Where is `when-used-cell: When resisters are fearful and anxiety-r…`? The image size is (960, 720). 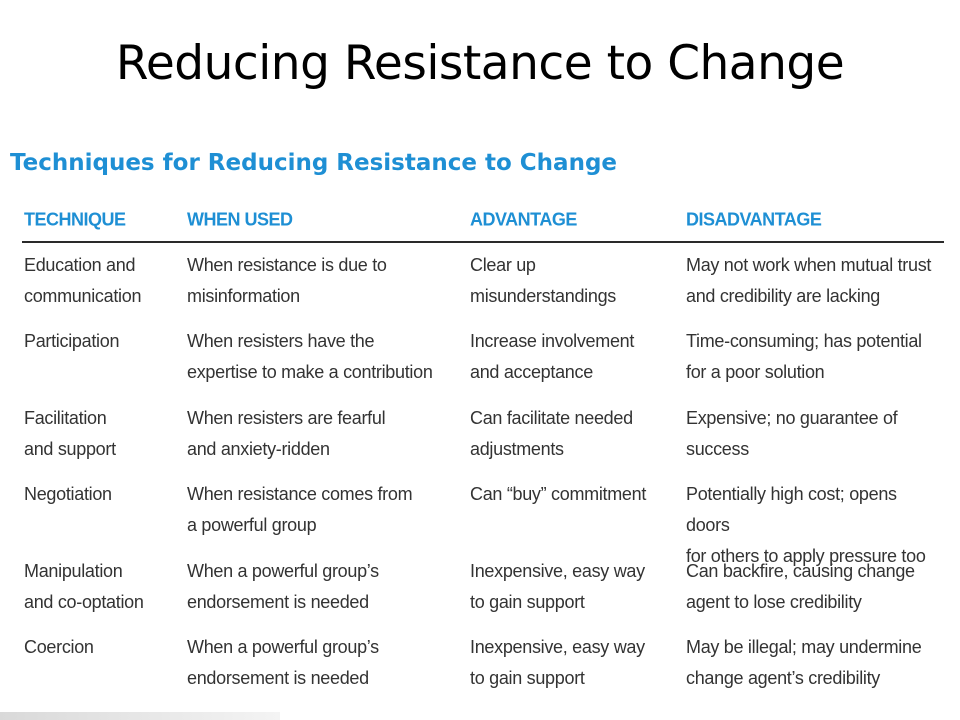 when-used-cell: When resisters are fearful and anxiety-r… is located at coordinates (286, 433).